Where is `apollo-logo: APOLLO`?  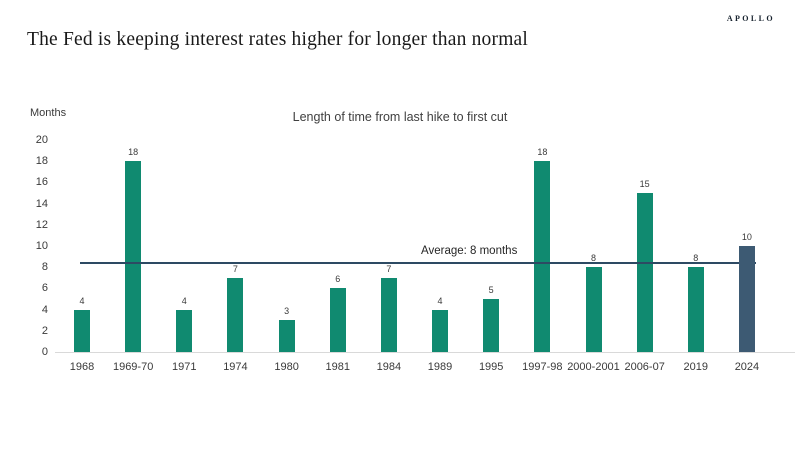
apollo-logo: APOLLO is located at coordinates (750, 18).